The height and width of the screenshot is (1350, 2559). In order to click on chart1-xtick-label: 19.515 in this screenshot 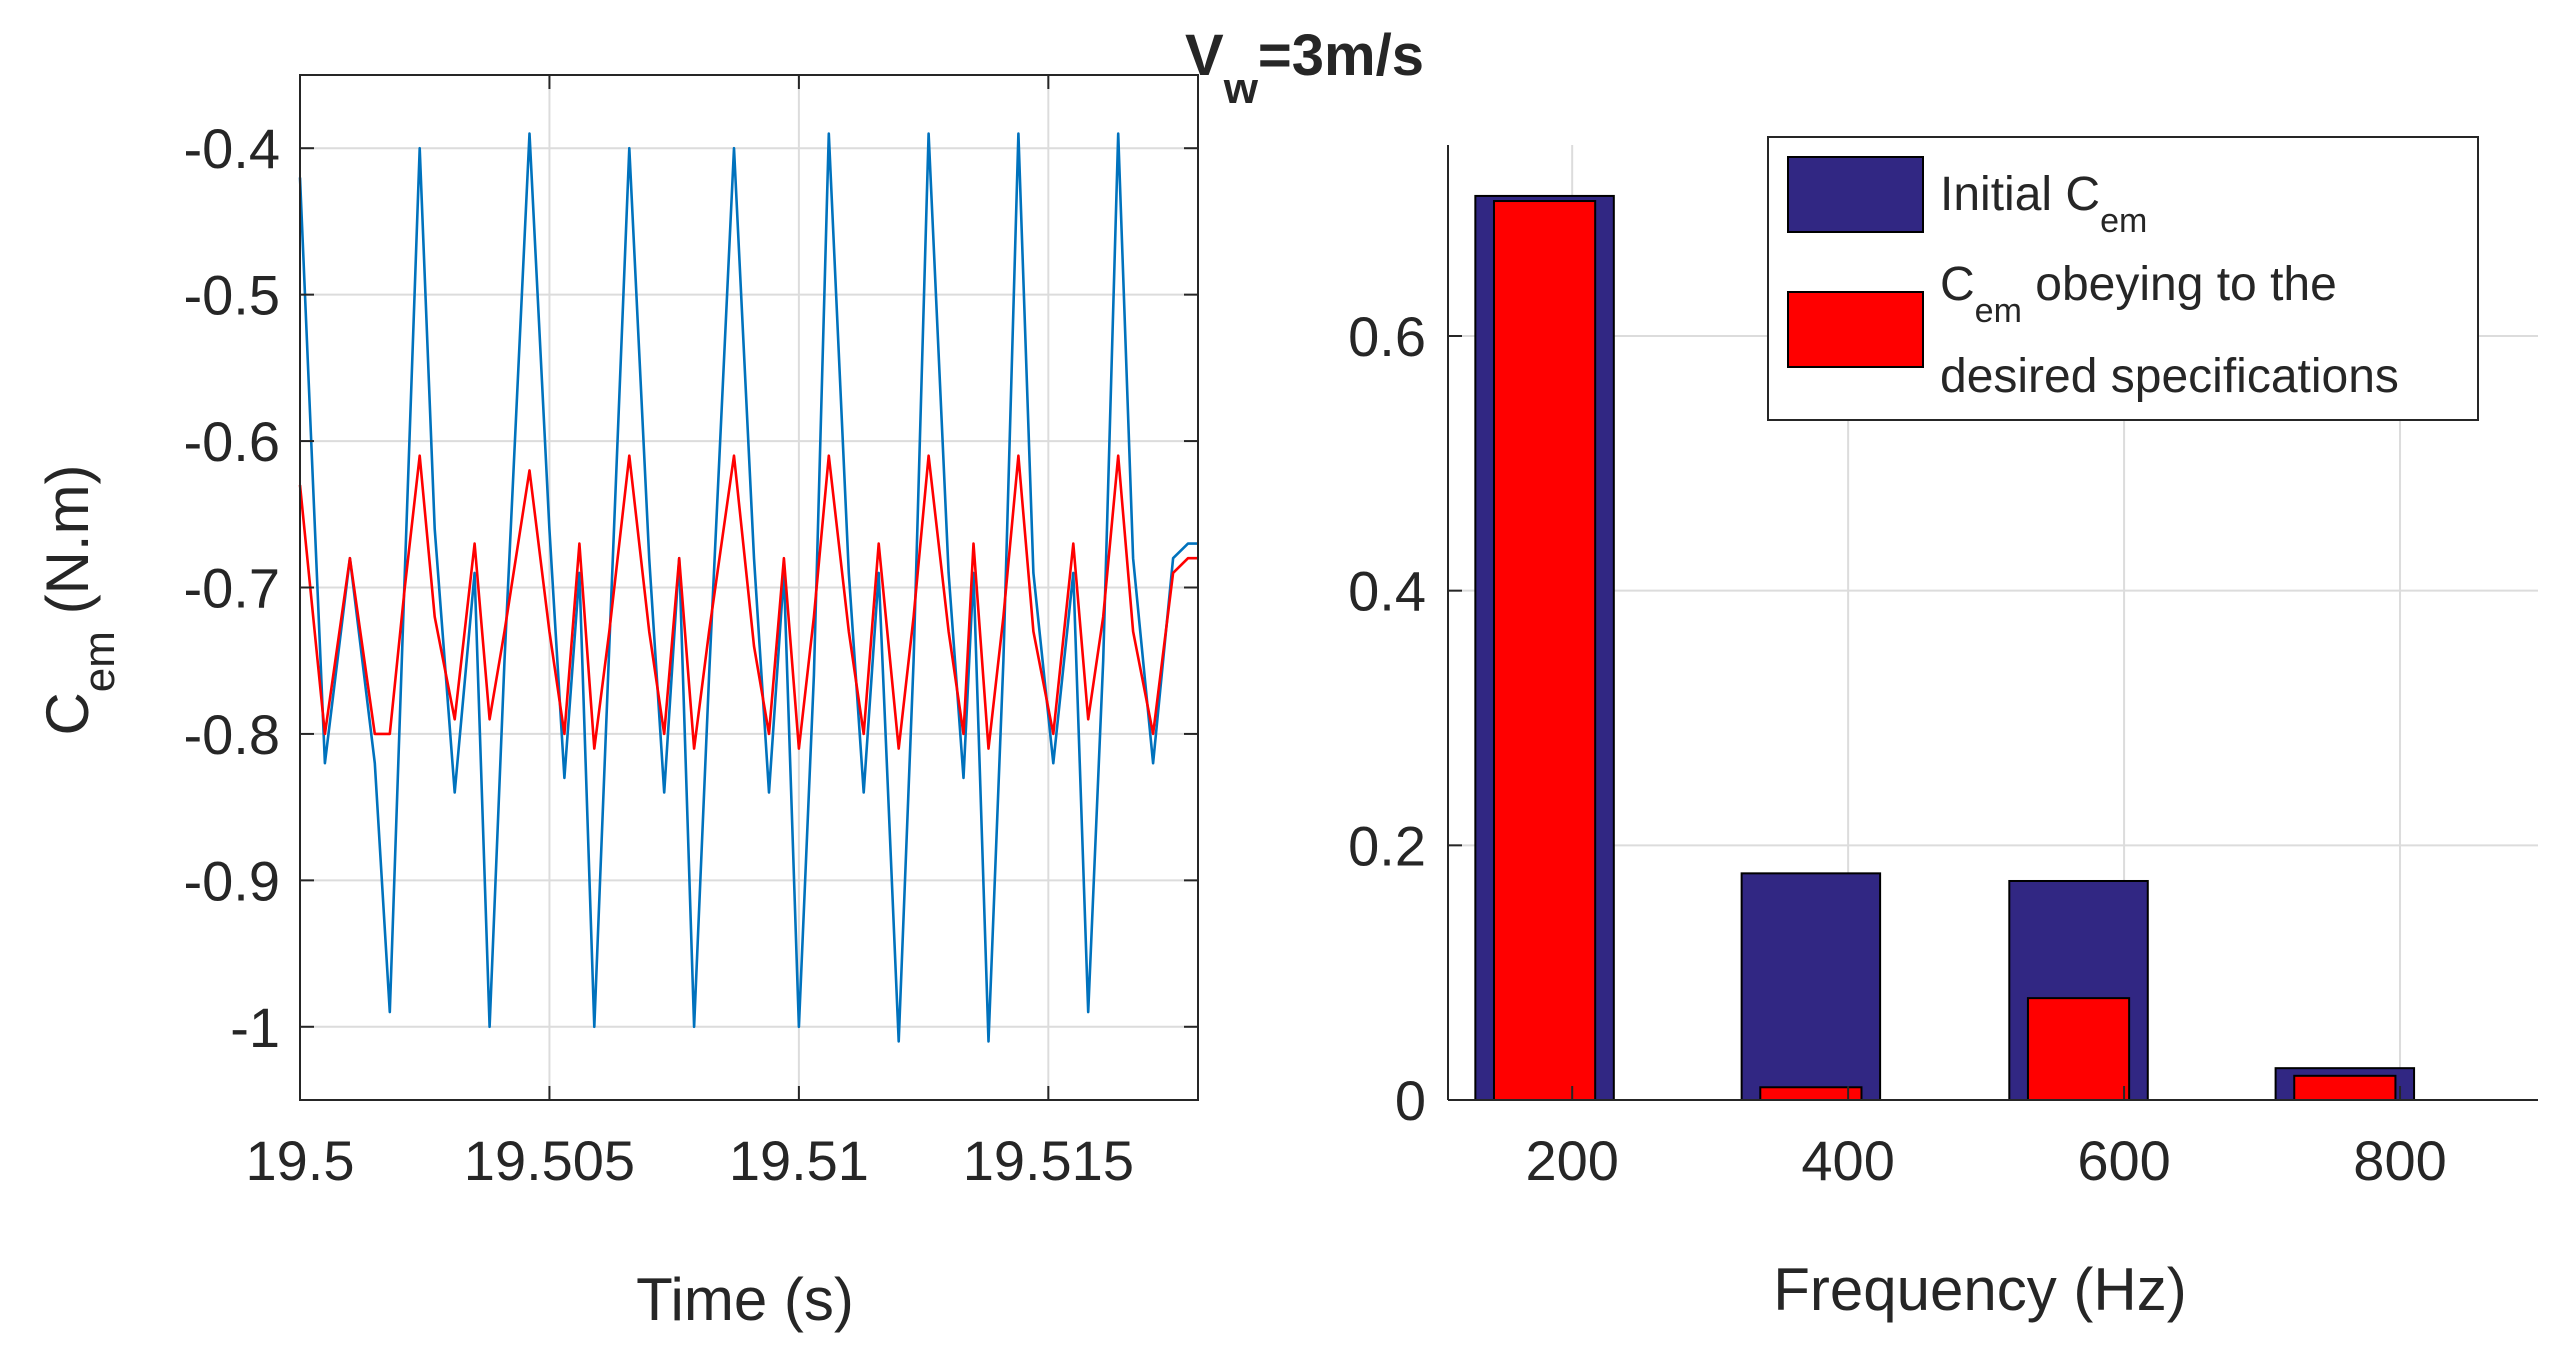, I will do `click(1048, 1160)`.